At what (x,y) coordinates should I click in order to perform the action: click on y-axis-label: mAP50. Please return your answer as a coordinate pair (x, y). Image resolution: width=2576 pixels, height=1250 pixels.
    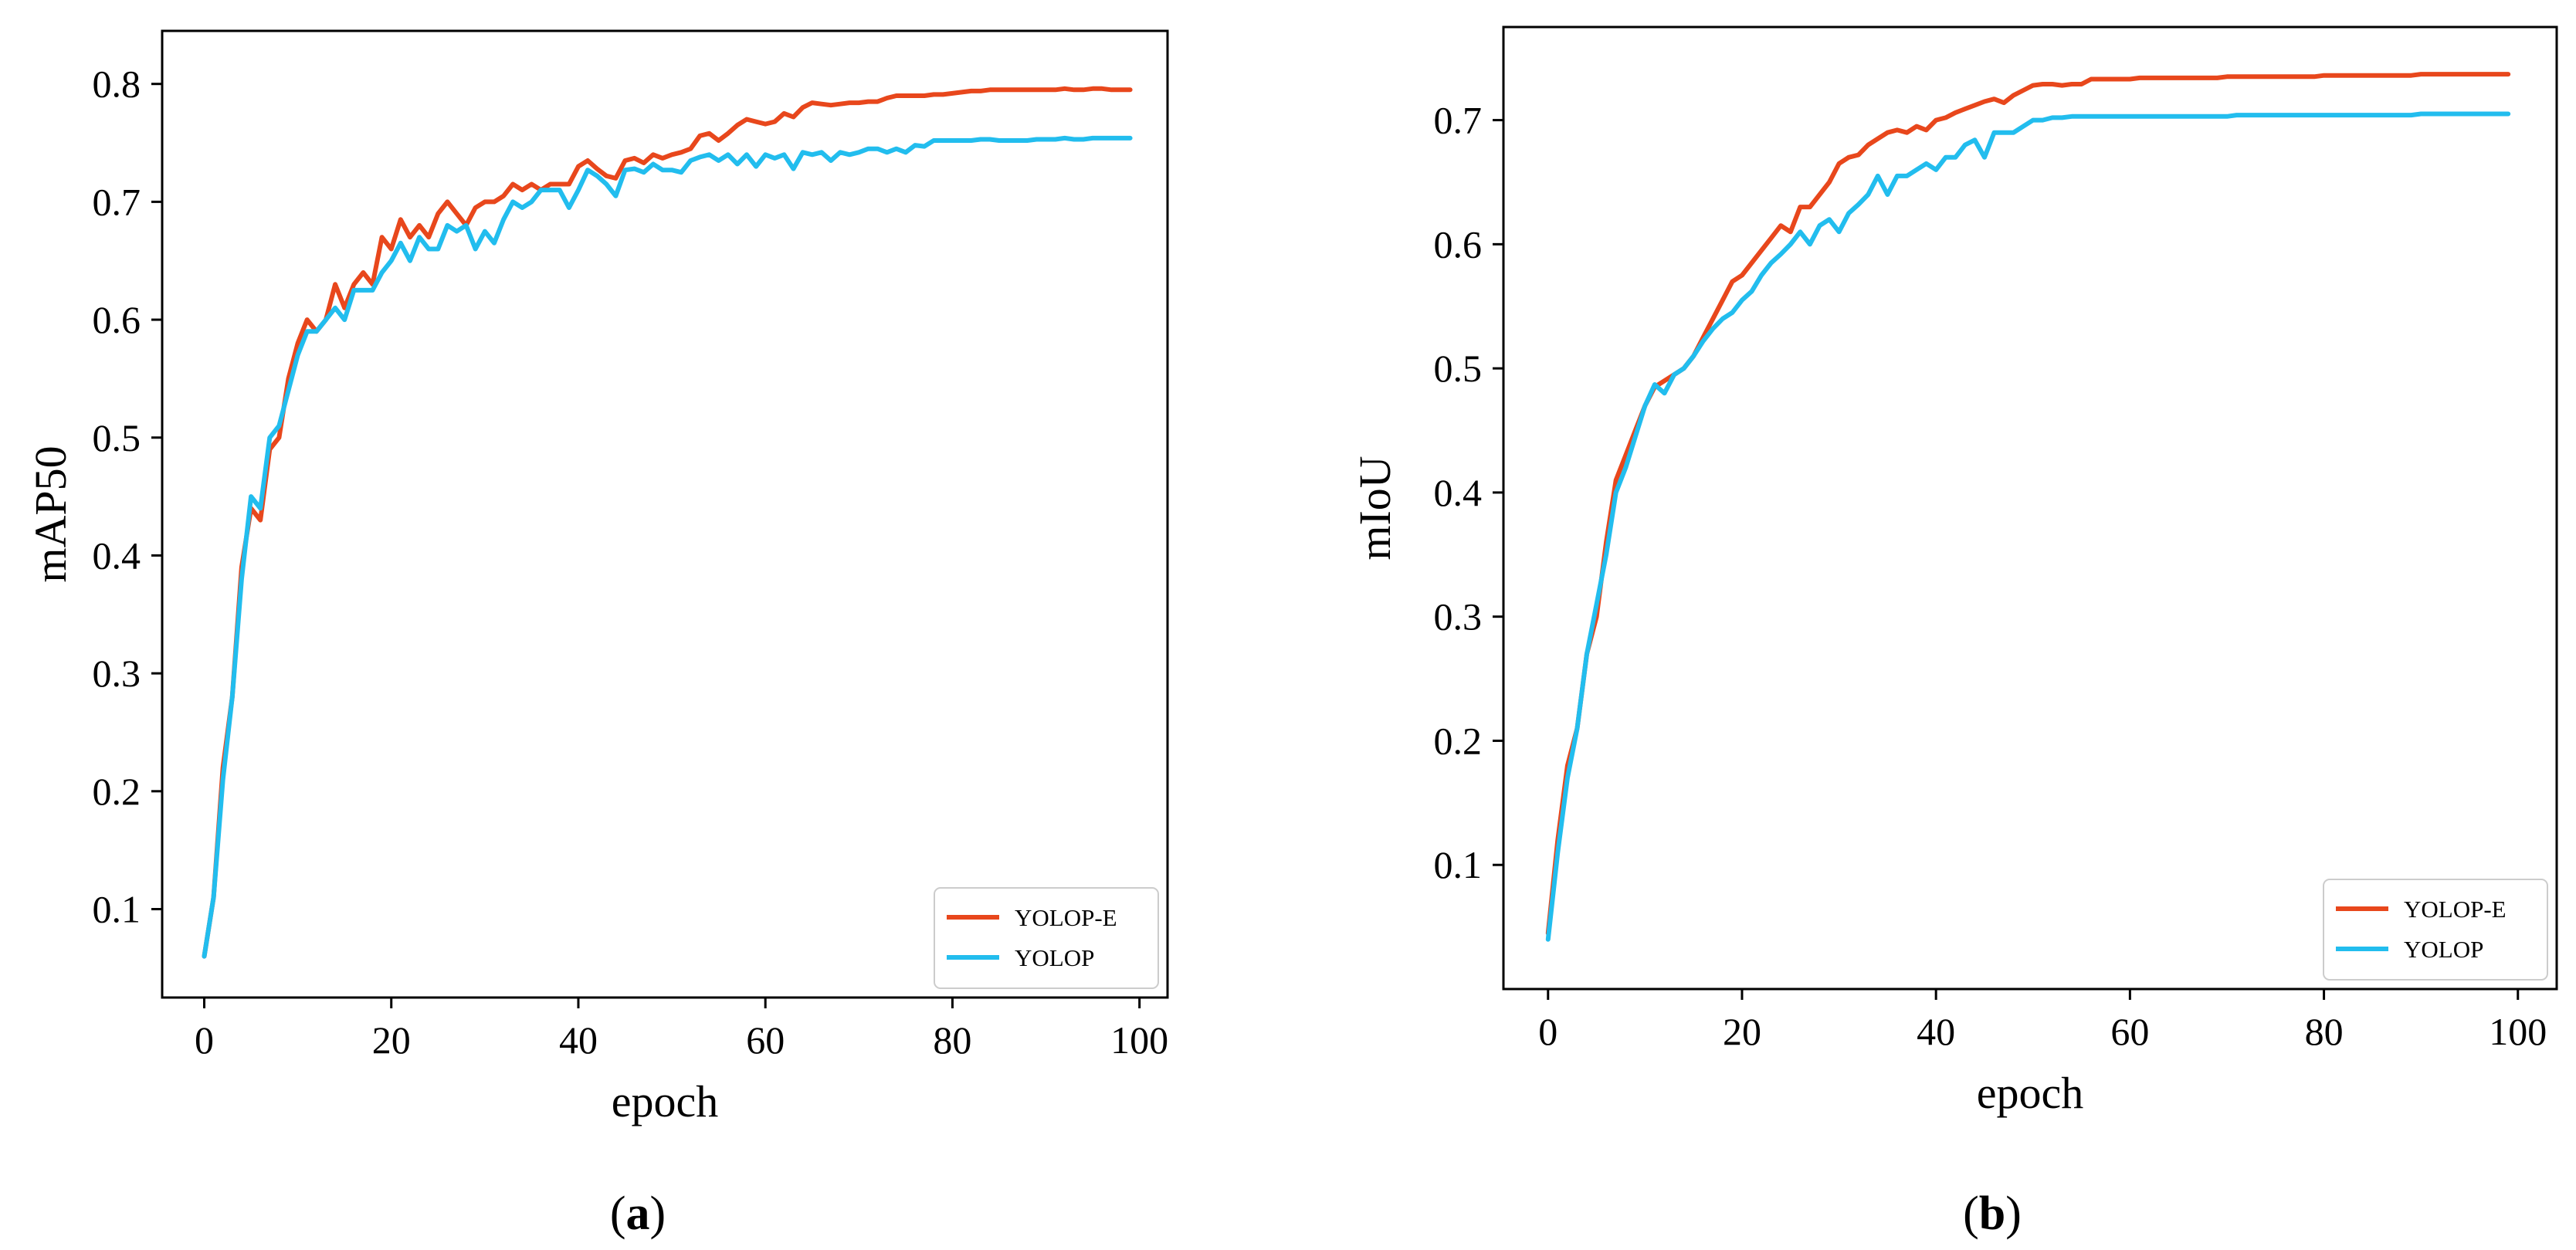
    Looking at the image, I should click on (50, 513).